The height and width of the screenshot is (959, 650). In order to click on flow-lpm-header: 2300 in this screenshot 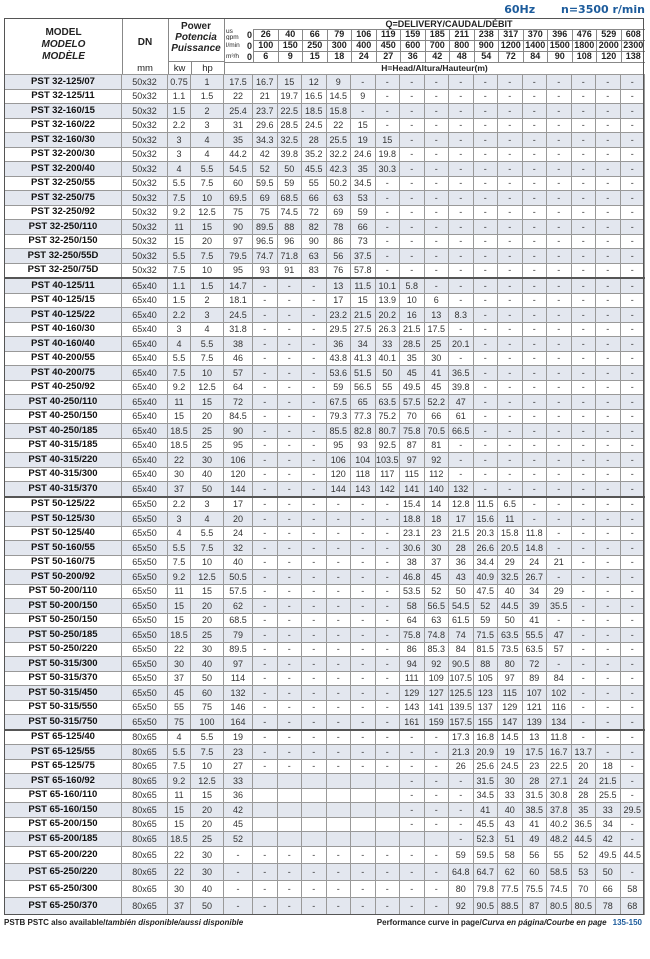, I will do `click(633, 45)`.